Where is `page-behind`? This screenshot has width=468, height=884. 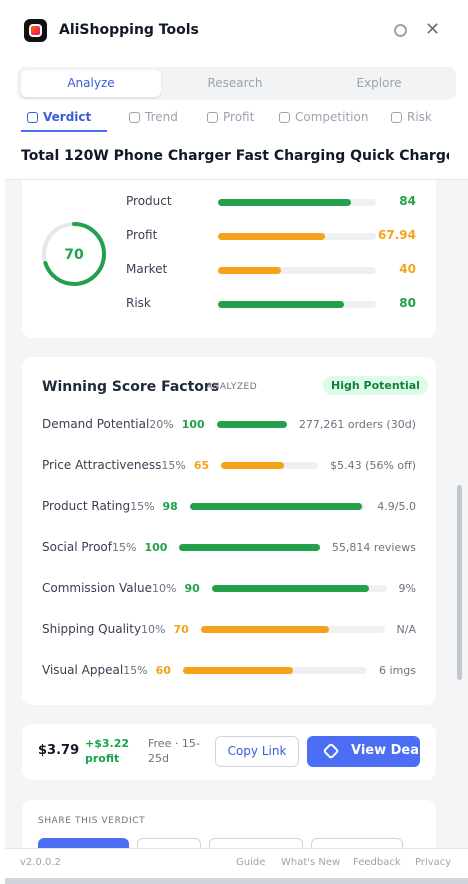 page-behind is located at coordinates (2, 442).